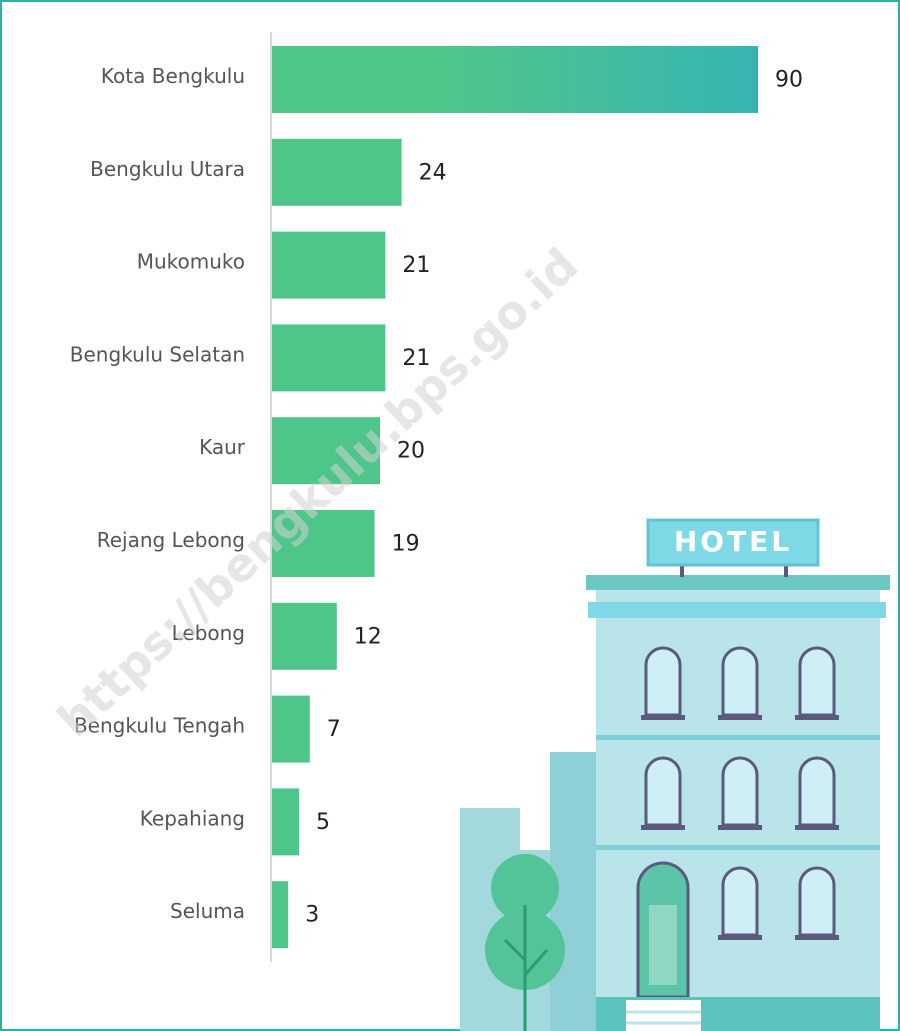  Describe the element at coordinates (173, 76) in the screenshot. I see `category-label: Kota Bengkulu` at that location.